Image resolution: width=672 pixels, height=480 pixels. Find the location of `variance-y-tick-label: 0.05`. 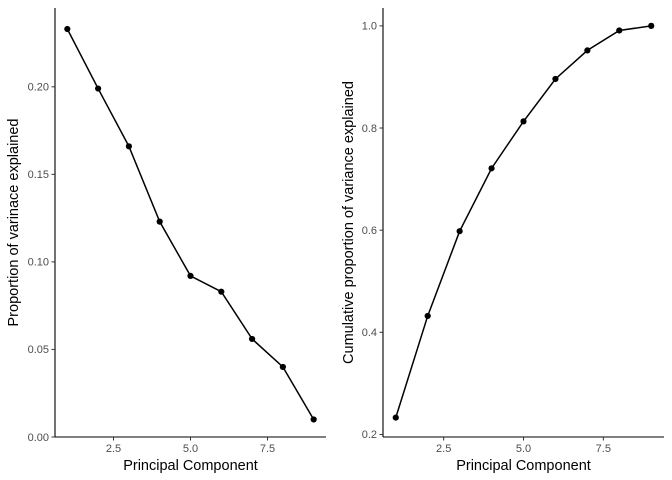

variance-y-tick-label: 0.05 is located at coordinates (38, 350).